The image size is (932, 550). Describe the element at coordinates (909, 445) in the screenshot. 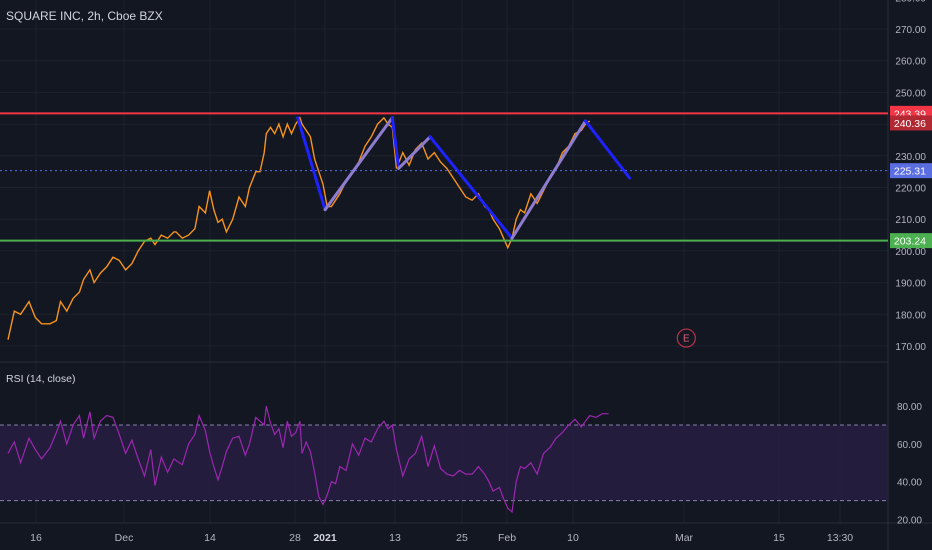

I see `rsi-tick-label: 60.00` at that location.